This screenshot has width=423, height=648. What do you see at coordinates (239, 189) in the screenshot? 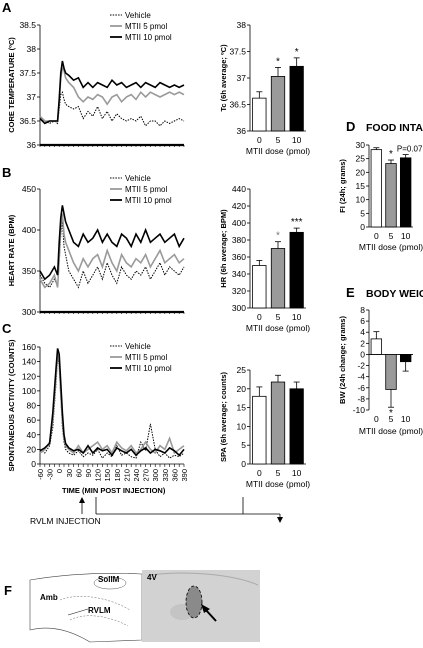
I see `y-tick-label: 440` at bounding box center [239, 189].